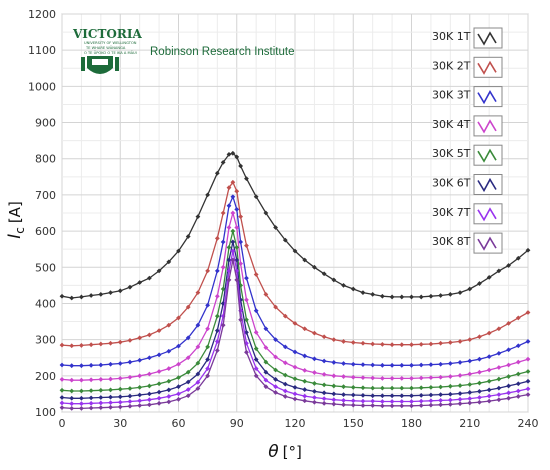 This screenshot has width=550, height=470. Describe the element at coordinates (45, 412) in the screenshot. I see `y-tick-label: 100` at that location.